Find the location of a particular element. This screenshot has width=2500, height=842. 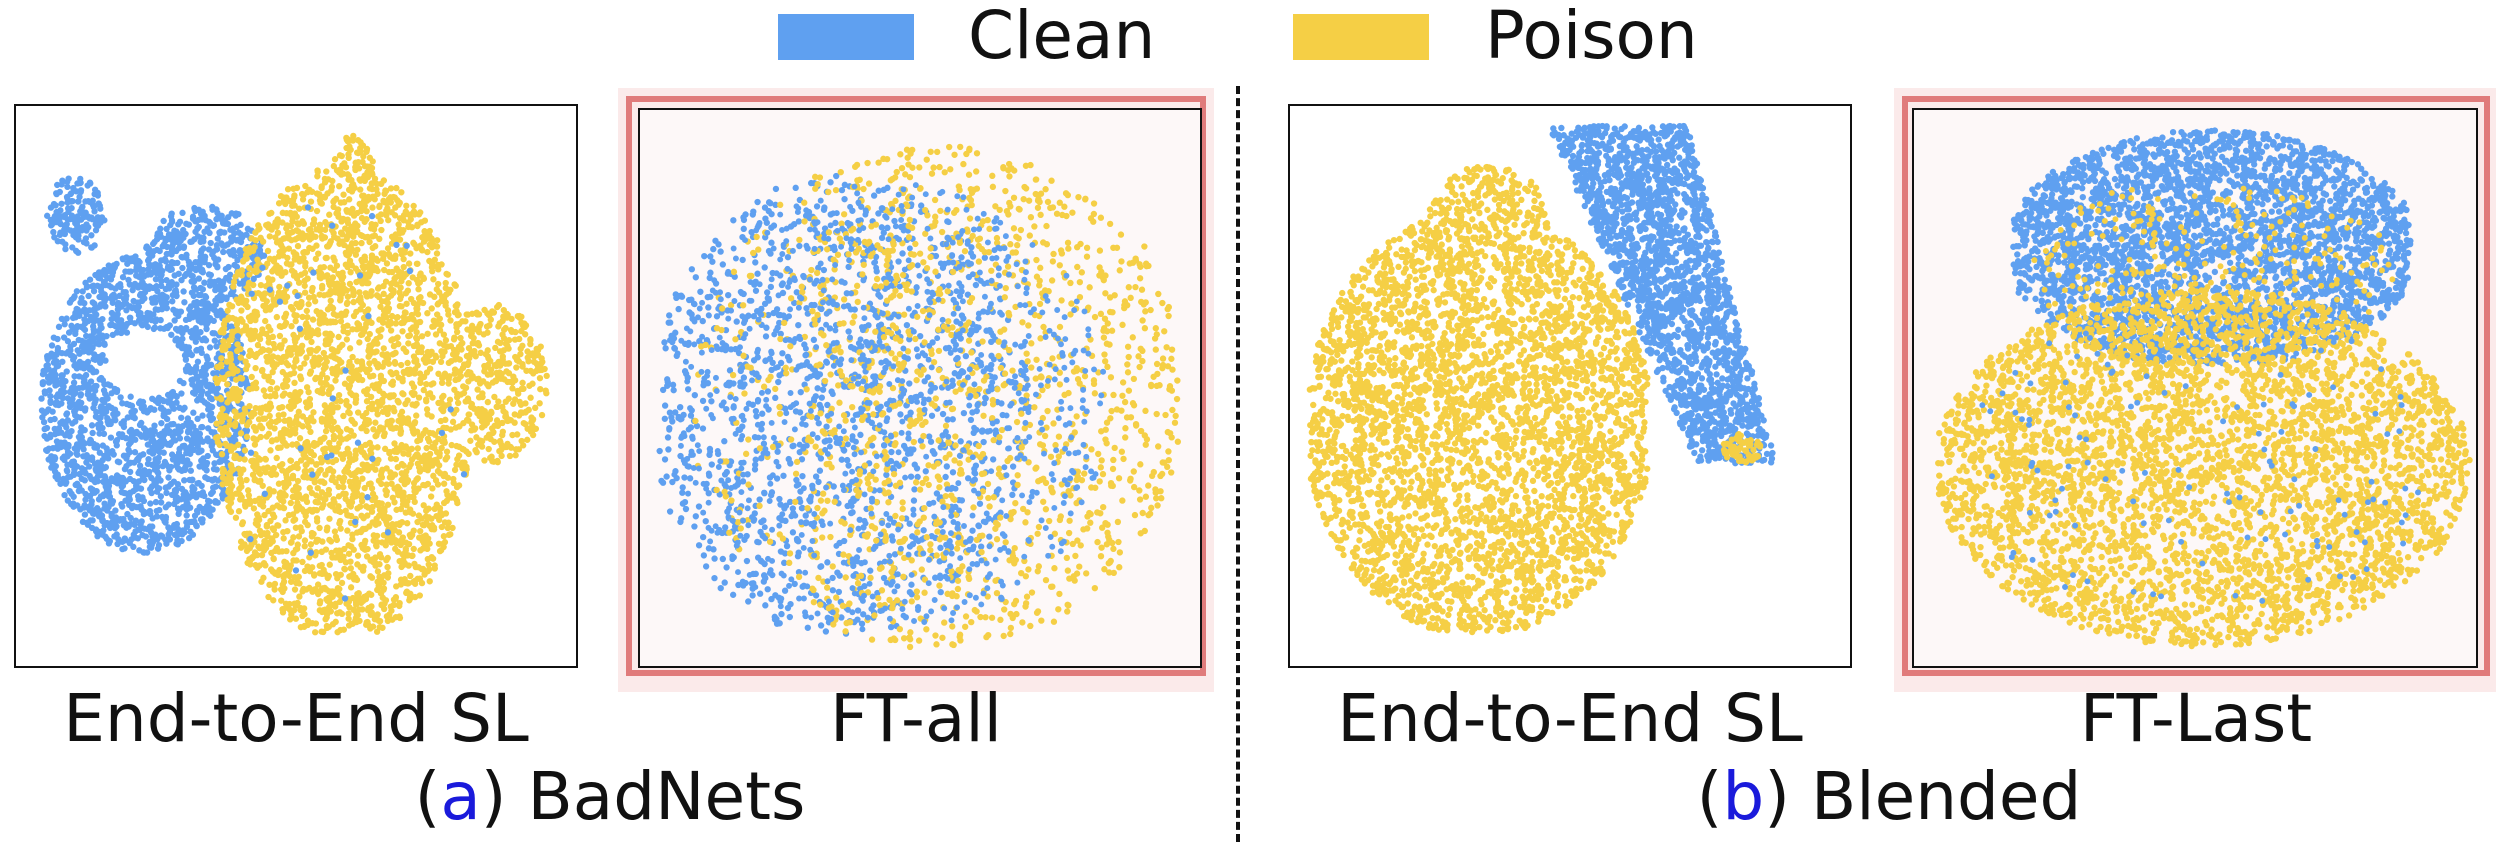

scatter-plot-badnets-ft-all is located at coordinates (919, 397).